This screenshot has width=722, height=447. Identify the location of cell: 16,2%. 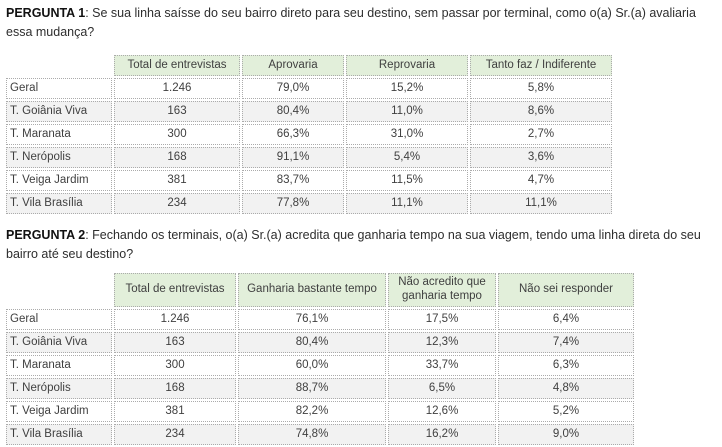
(442, 434).